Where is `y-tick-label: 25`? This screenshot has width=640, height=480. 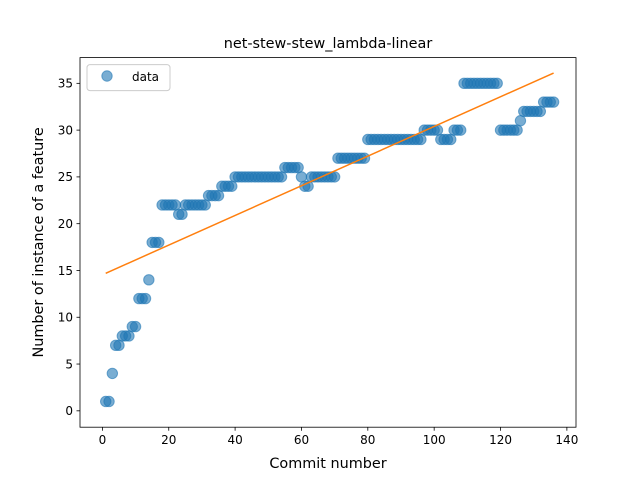 y-tick-label: 25 is located at coordinates (65, 177).